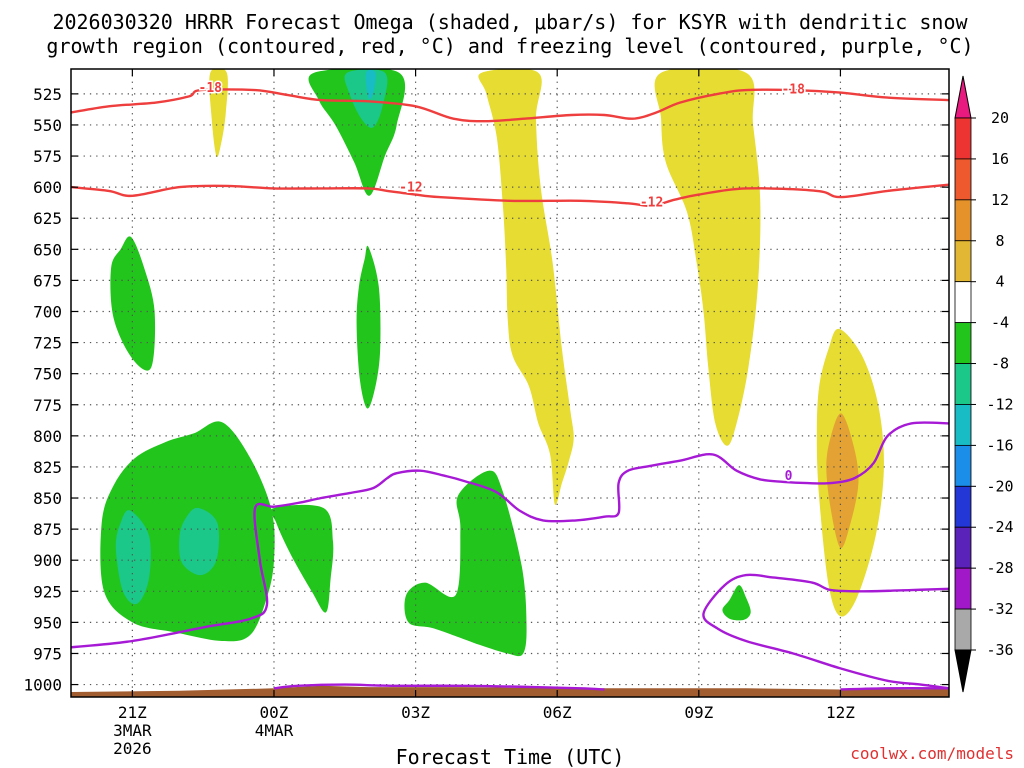 This screenshot has width=1024, height=768. What do you see at coordinates (999, 445) in the screenshot?
I see `colorbar-label: -16` at bounding box center [999, 445].